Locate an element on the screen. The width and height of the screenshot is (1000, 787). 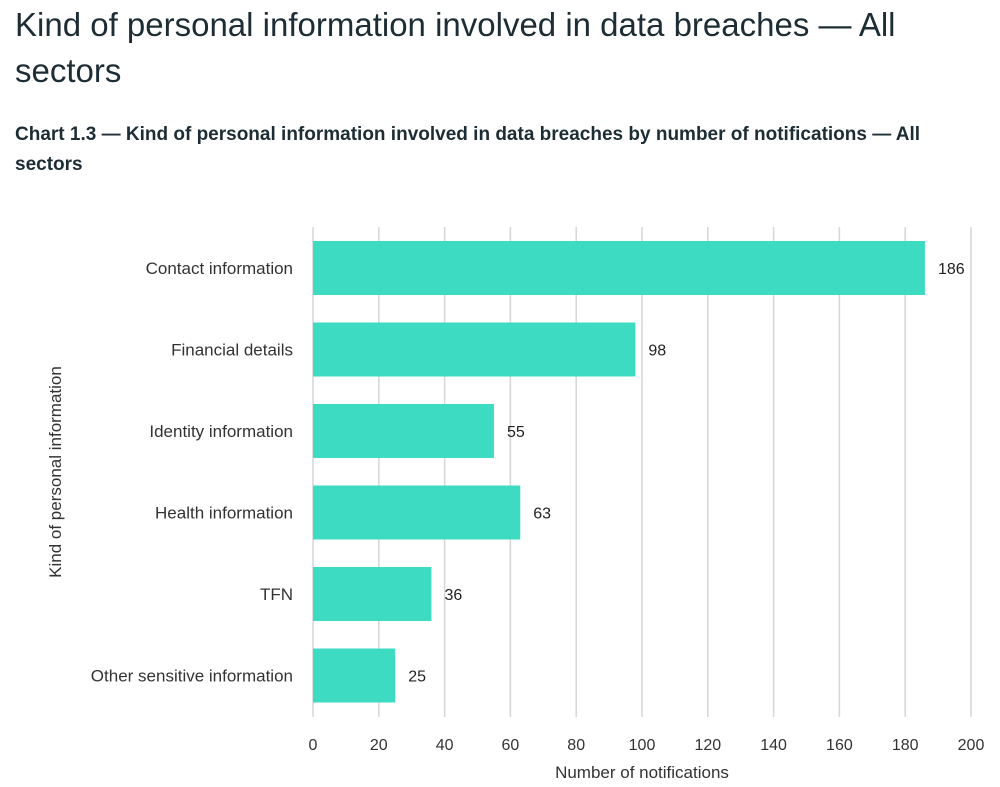
category-label: Health information is located at coordinates (224, 513).